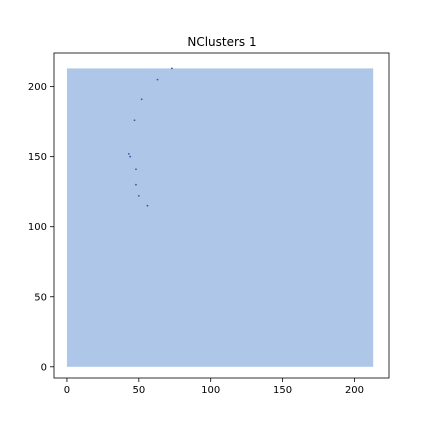 This screenshot has width=432, height=432. I want to click on chart-title: NClusters 1, so click(221, 42).